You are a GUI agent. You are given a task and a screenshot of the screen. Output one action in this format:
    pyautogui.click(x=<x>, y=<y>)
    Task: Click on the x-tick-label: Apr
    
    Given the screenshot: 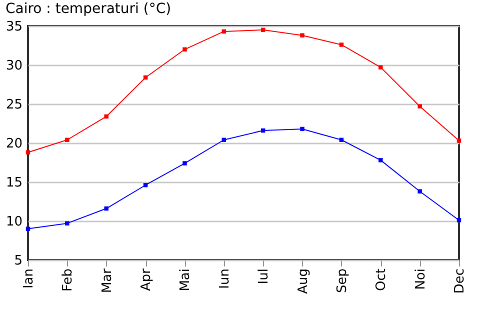 What is the action you would take?
    pyautogui.click(x=146, y=279)
    